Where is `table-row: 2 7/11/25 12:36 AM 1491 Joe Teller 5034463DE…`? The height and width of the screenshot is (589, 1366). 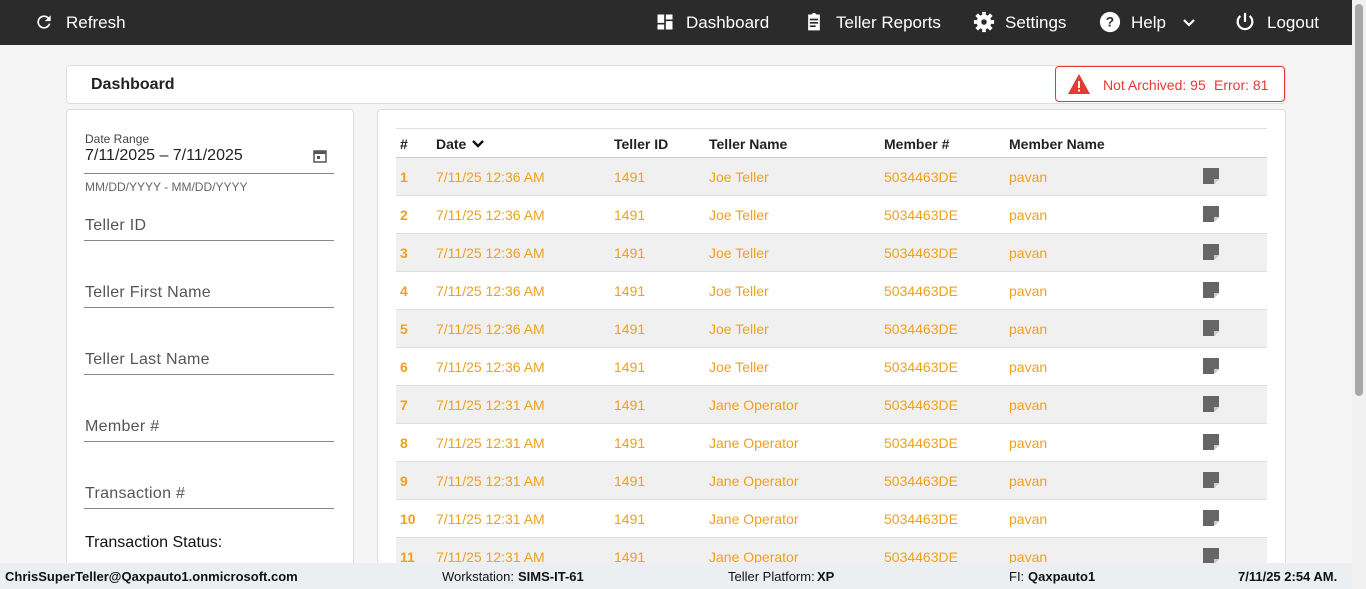
table-row: 2 7/11/25 12:36 AM 1491 Joe Teller 5034463DE… is located at coordinates (831, 215).